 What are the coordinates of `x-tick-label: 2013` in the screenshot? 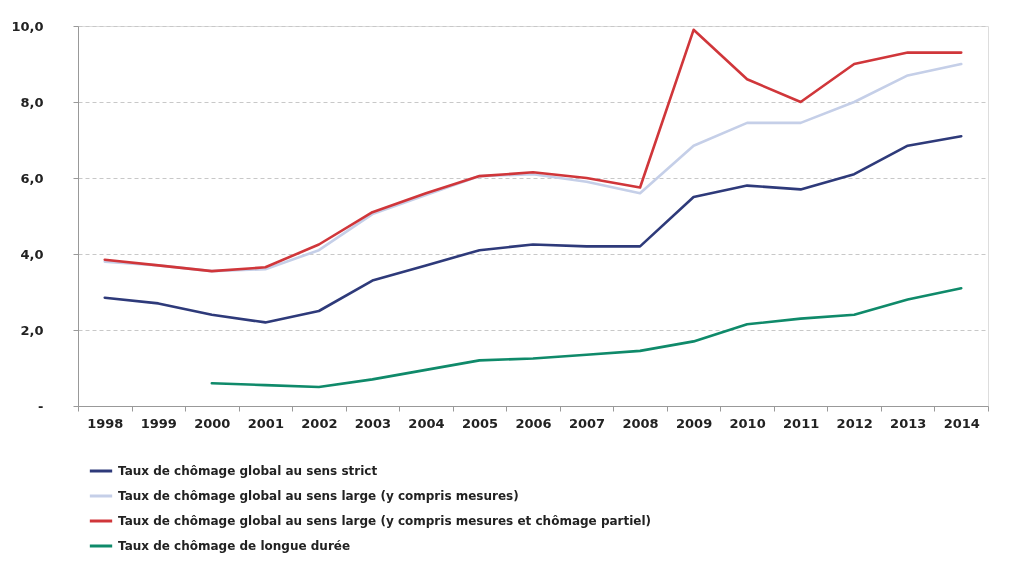 It's located at (908, 423).